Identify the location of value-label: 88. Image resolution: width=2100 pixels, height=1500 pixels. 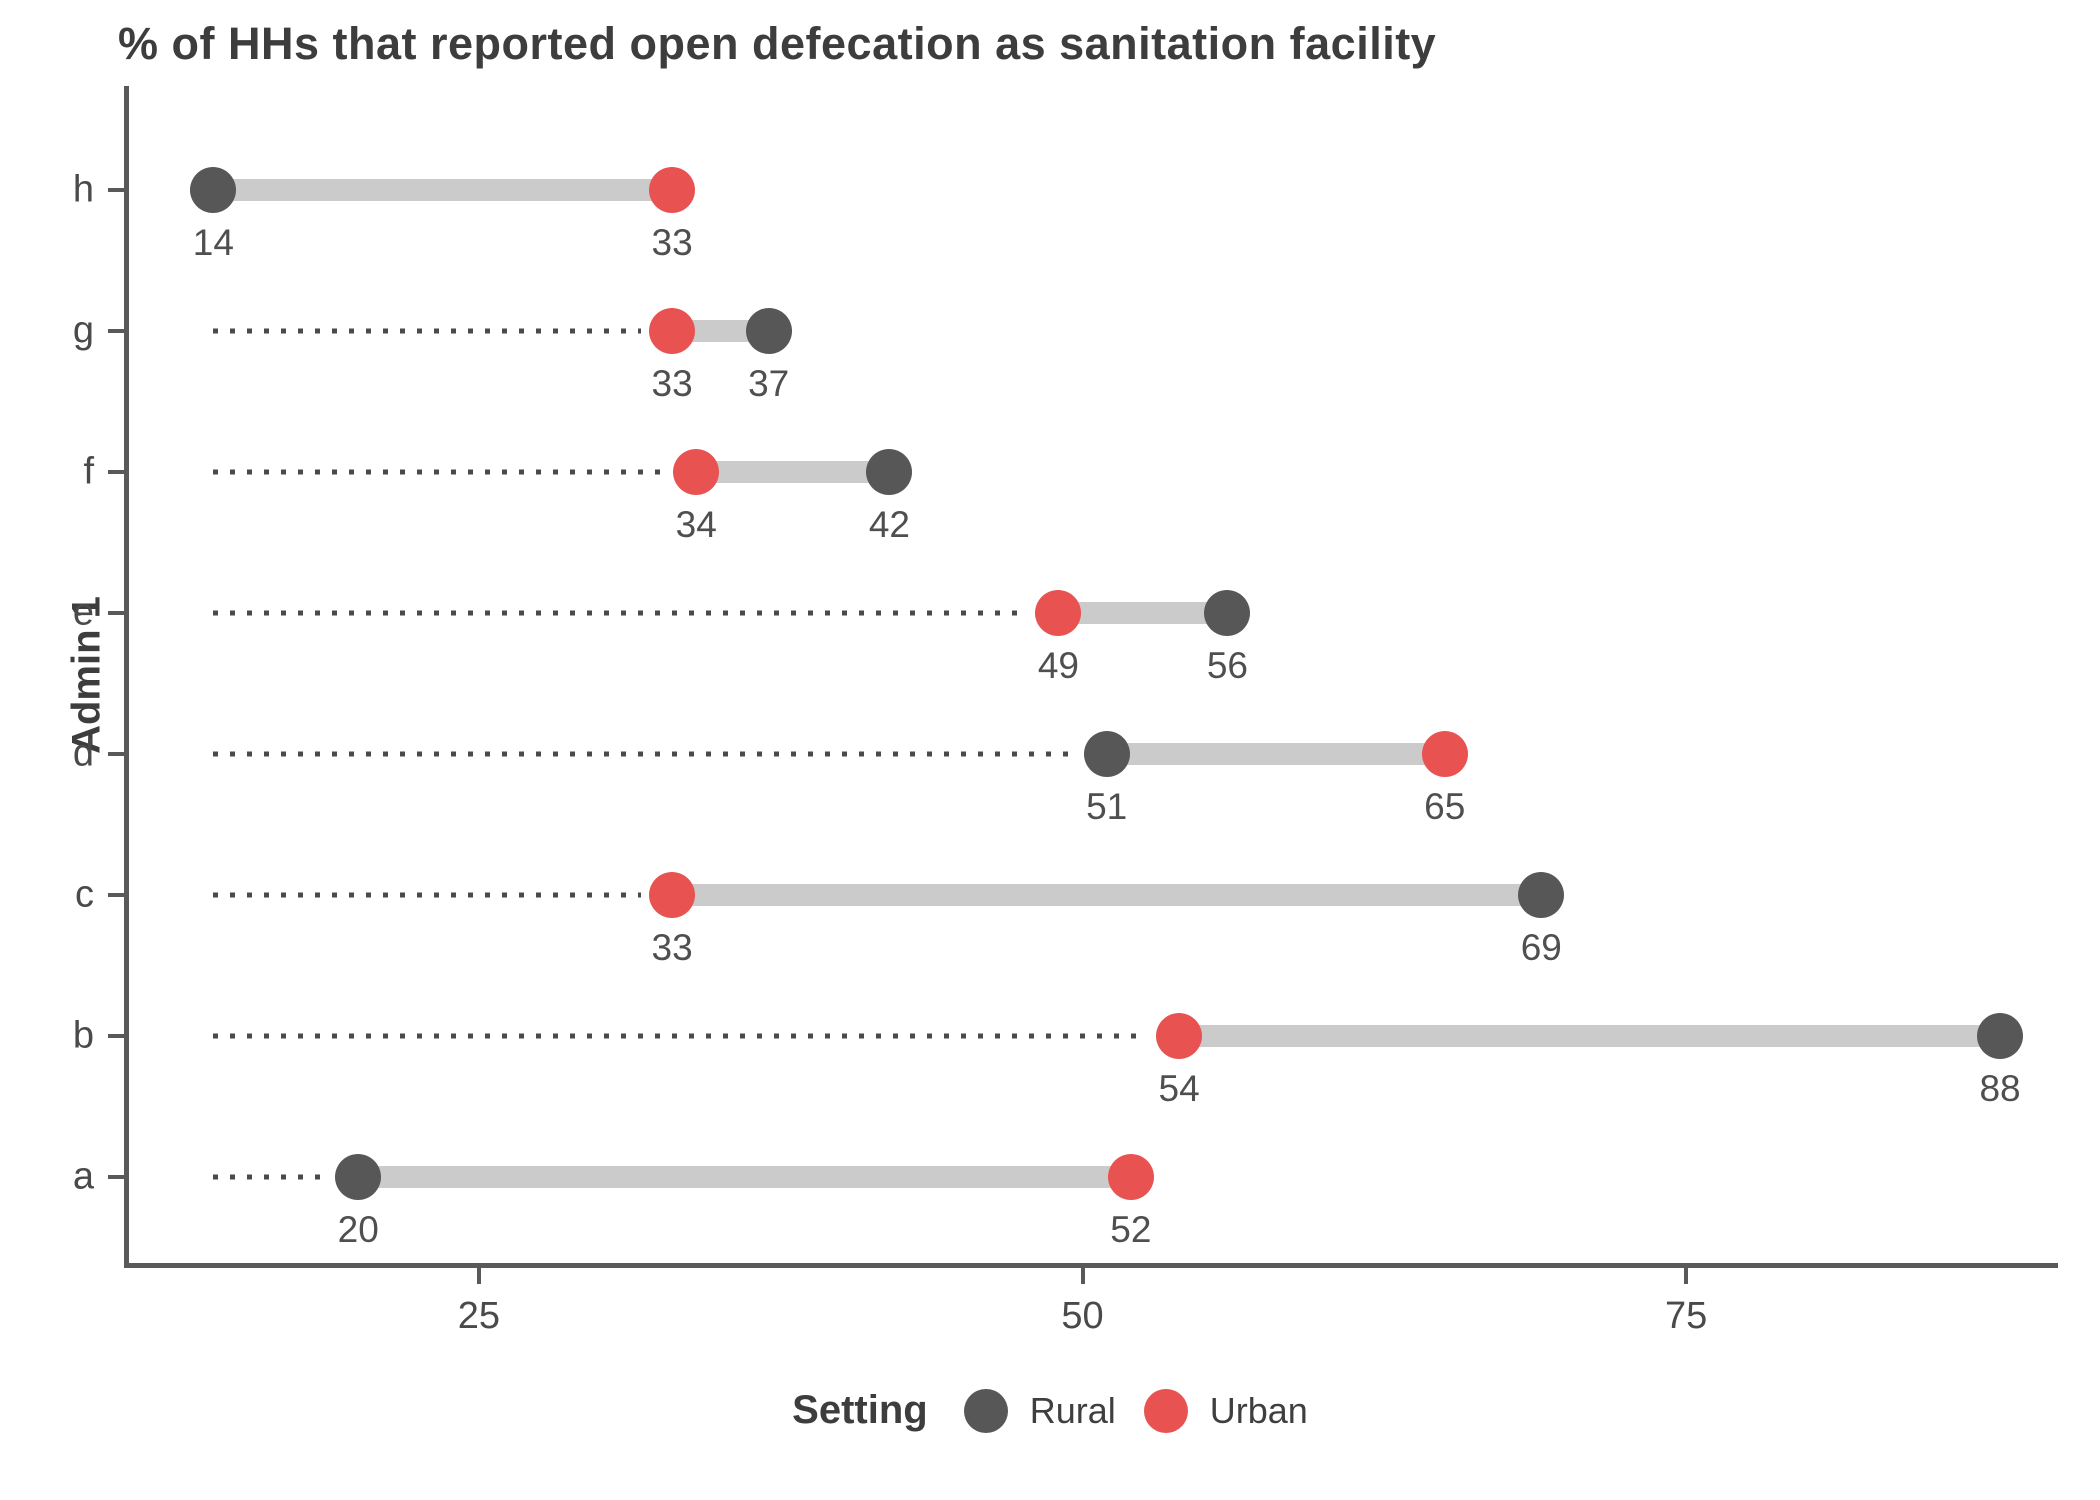
(2000, 1088).